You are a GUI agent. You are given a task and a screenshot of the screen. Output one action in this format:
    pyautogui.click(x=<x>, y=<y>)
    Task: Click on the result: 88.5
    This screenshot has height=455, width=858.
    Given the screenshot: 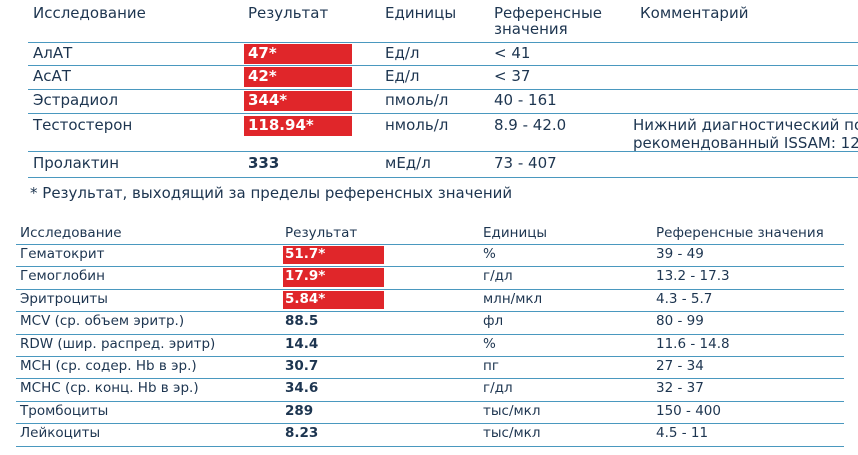 What is the action you would take?
    pyautogui.click(x=302, y=321)
    